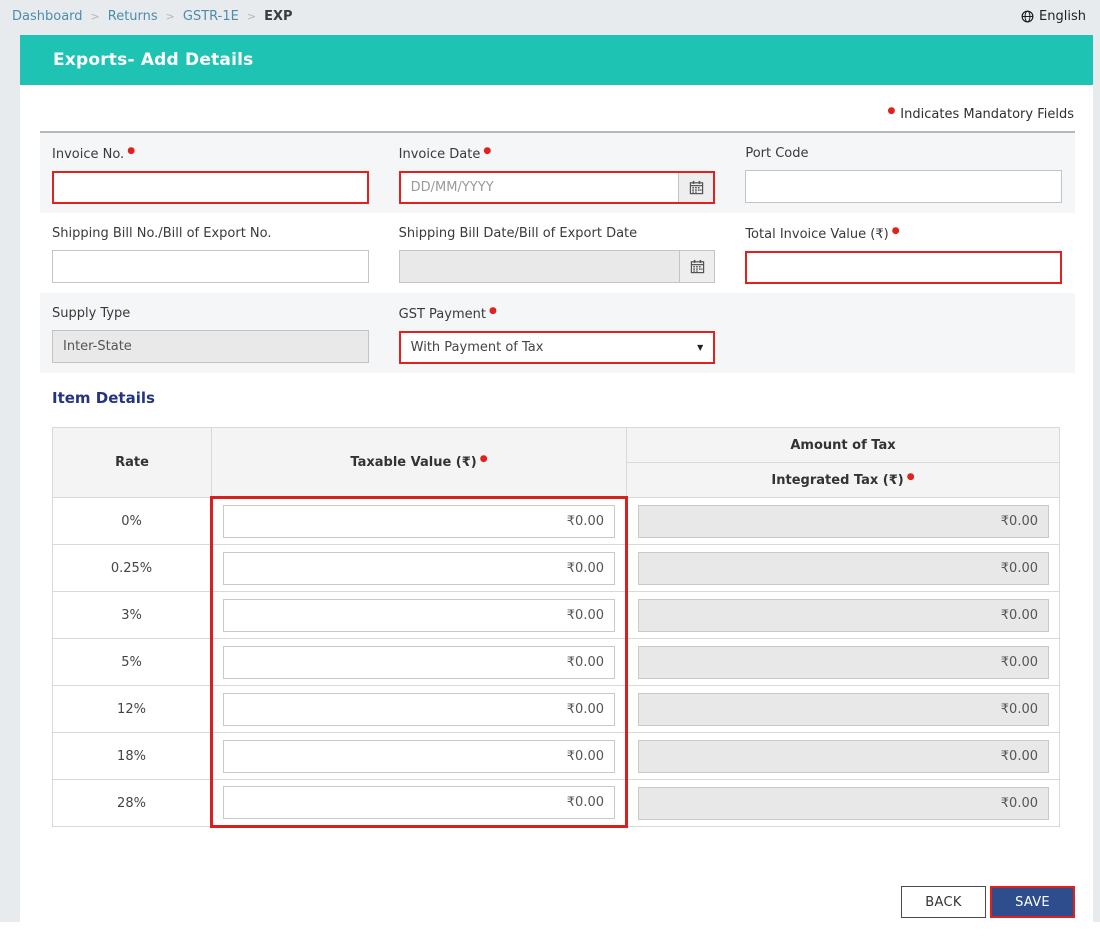 The width and height of the screenshot is (1100, 937). I want to click on shipping-bill-date-label: Shipping Bill Date/Bill of Export Date, so click(518, 233).